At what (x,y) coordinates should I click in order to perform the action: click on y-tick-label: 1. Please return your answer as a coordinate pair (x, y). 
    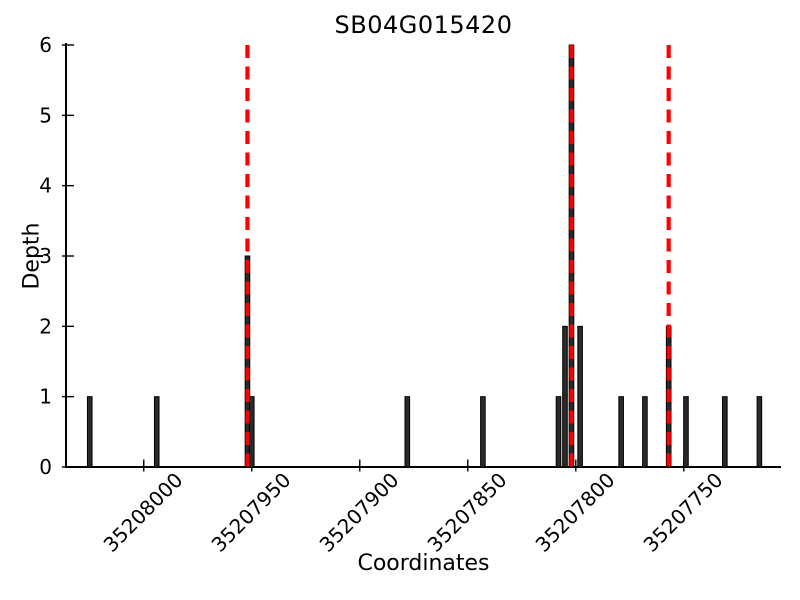
    Looking at the image, I should click on (45, 397).